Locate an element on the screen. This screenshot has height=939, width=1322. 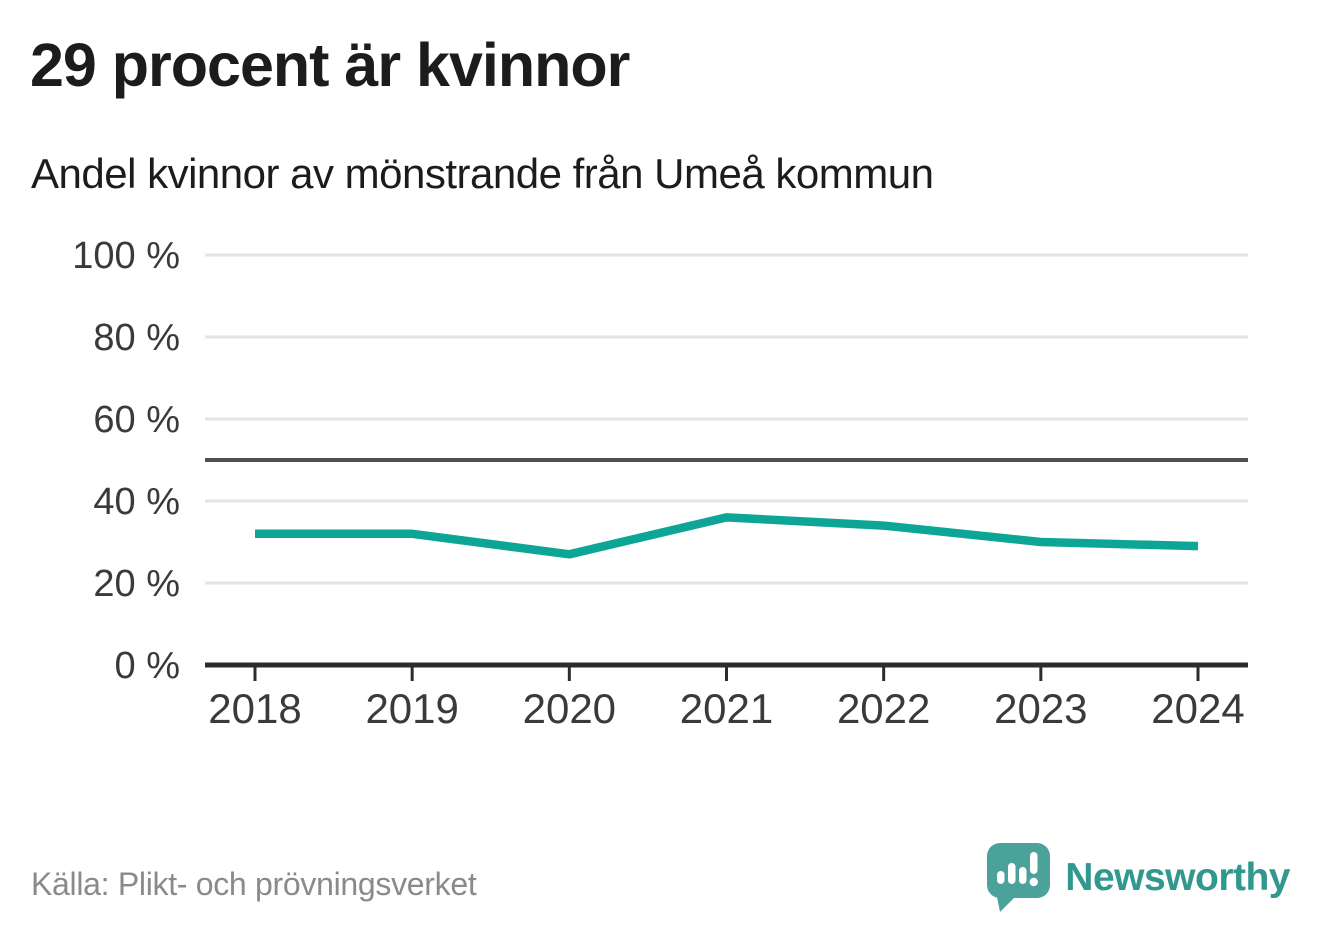
logo-bars-icon is located at coordinates (1018, 869).